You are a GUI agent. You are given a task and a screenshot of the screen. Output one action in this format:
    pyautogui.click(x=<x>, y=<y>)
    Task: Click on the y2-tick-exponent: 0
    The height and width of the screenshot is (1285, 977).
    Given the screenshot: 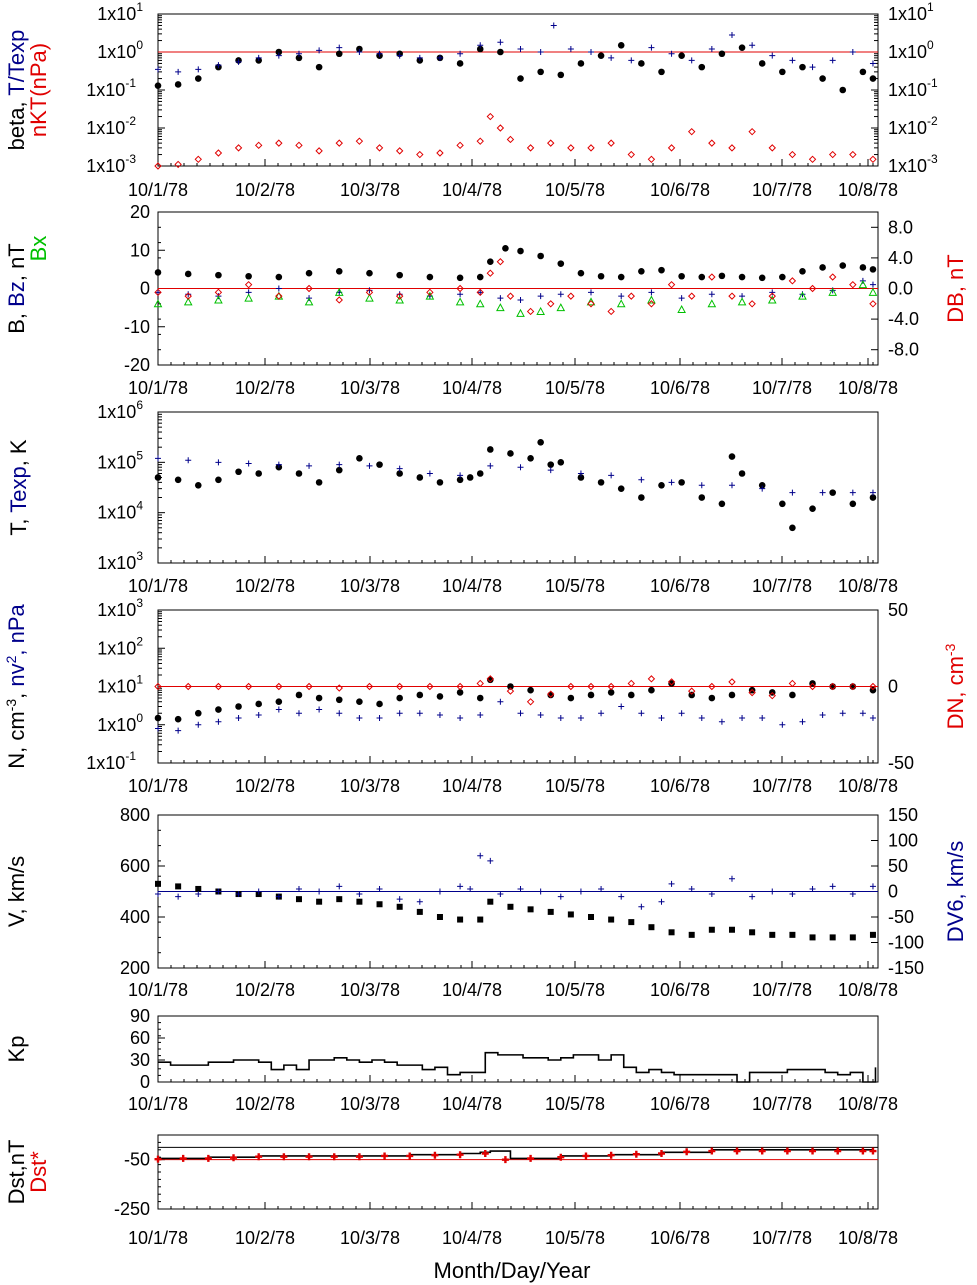 What is the action you would take?
    pyautogui.click(x=930, y=45)
    